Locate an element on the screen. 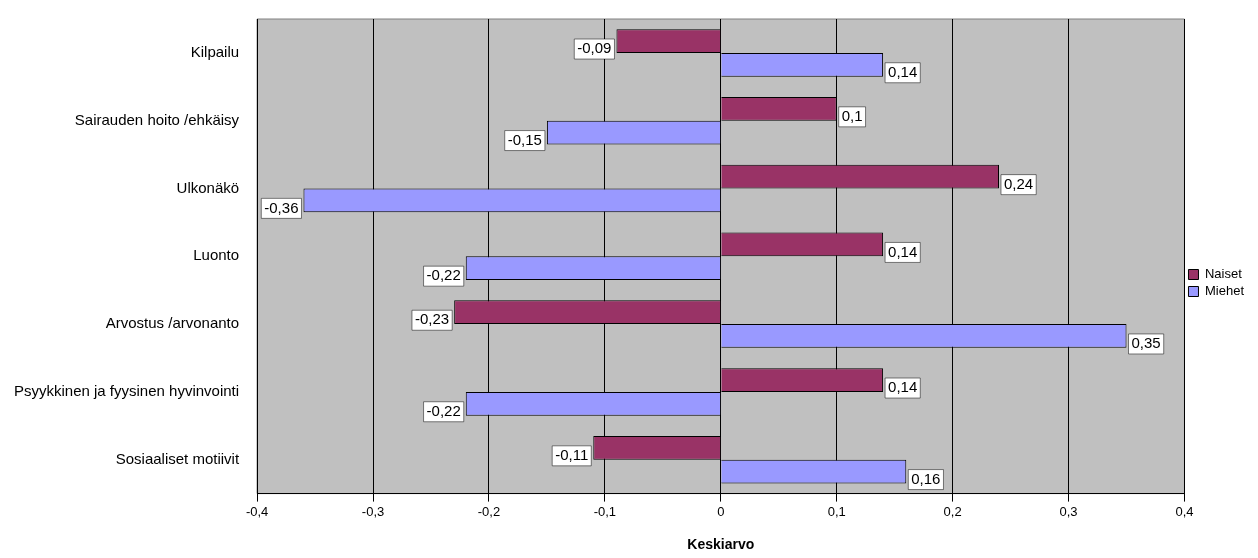  legend-label: Naiset is located at coordinates (1223, 274).